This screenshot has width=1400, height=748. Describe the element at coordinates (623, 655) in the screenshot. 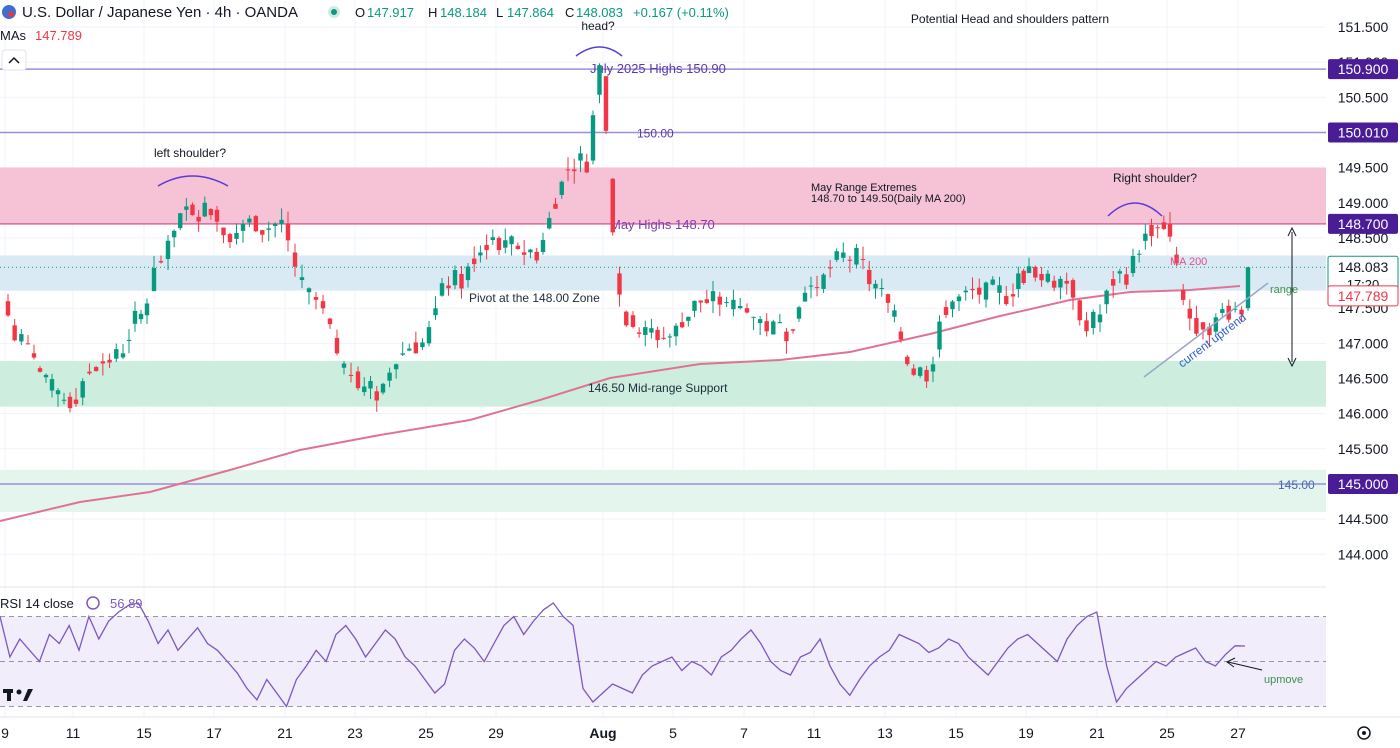

I see `rsi-line` at that location.